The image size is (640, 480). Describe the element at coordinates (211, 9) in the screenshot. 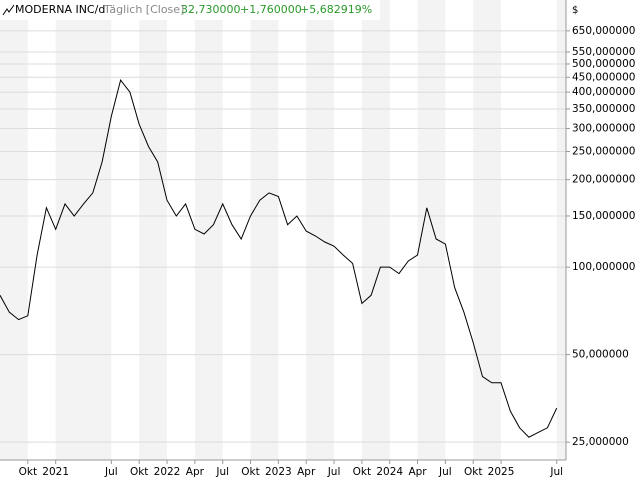

I see `last-value: 32,730000` at that location.